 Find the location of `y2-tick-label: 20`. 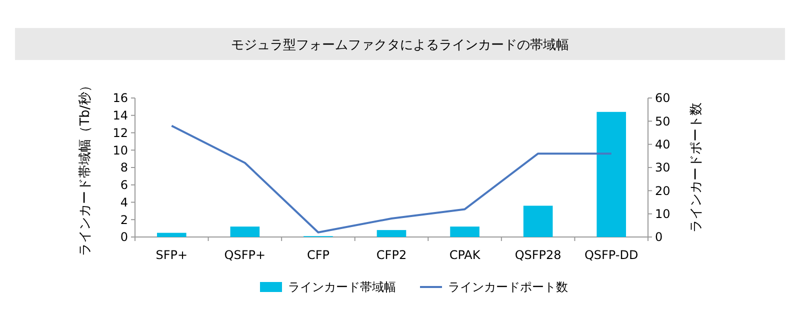

y2-tick-label: 20 is located at coordinates (662, 191).